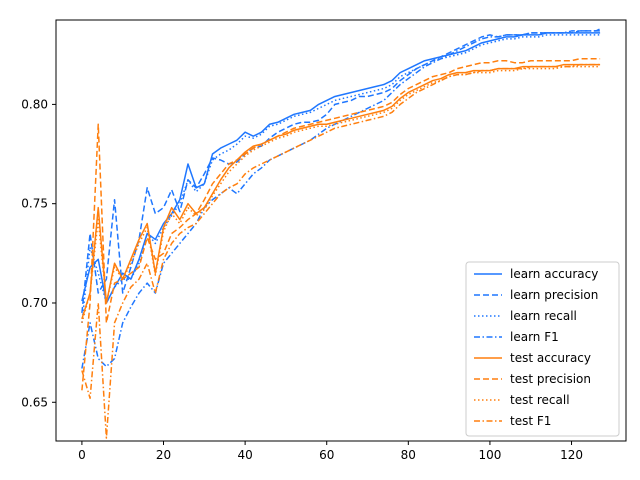 Image resolution: width=640 pixels, height=480 pixels. What do you see at coordinates (34, 204) in the screenshot?
I see `y-tick-label: 0.75` at bounding box center [34, 204].